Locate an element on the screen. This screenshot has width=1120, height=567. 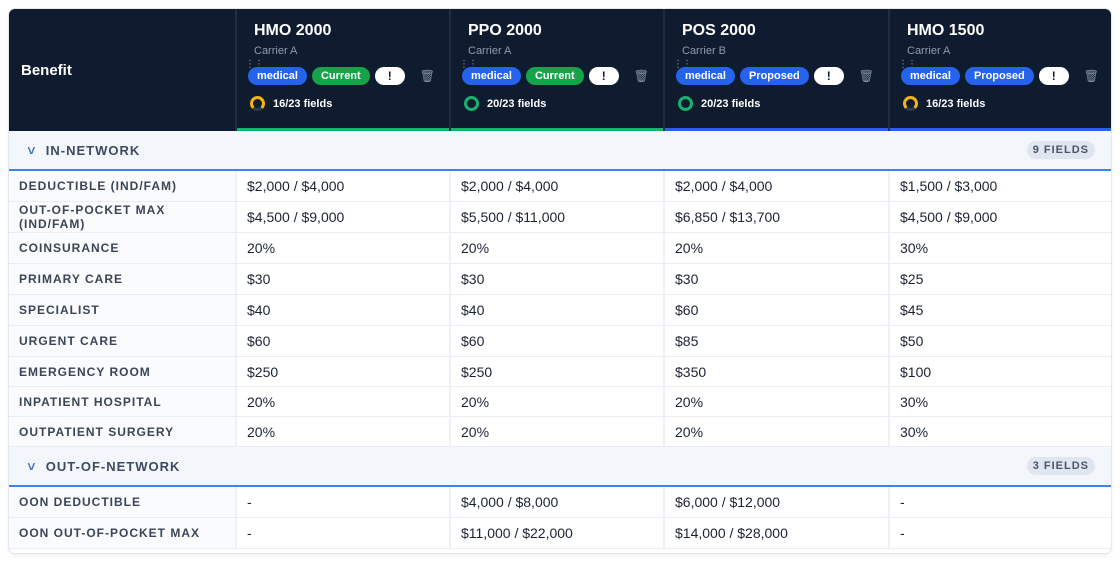
table-row: OUTPATIENT SURGERY 20% 20% 20% 30% is located at coordinates (560, 432).